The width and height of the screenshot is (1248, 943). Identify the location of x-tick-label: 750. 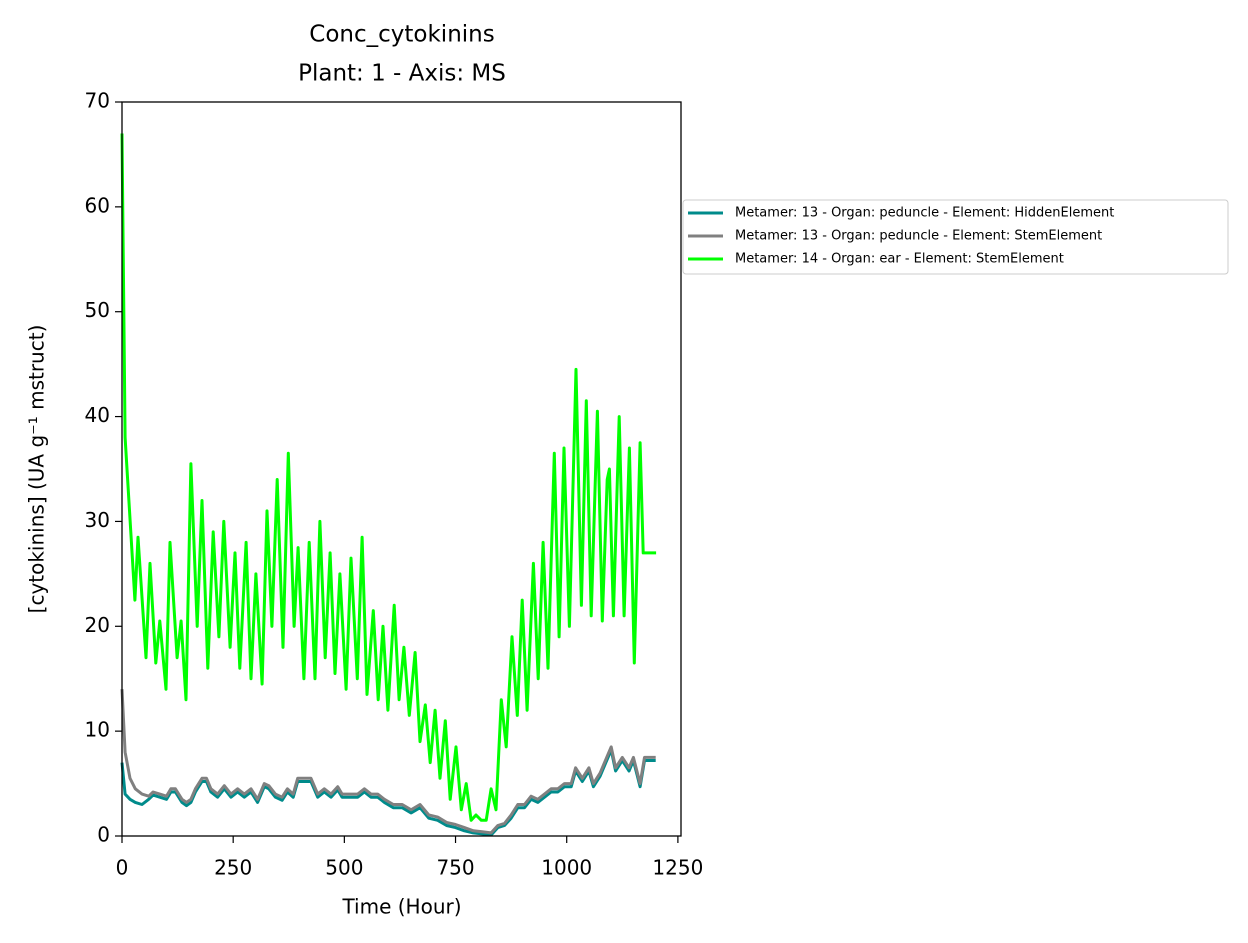
(455, 868).